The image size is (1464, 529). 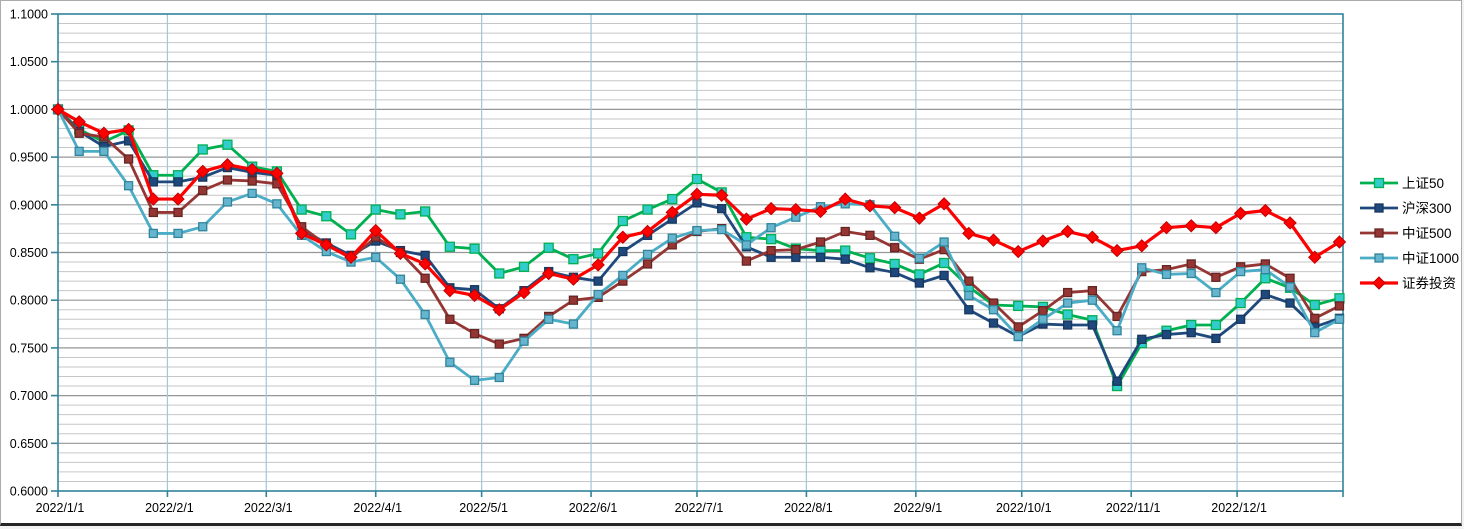 I want to click on legend-item-证券投资: 证券投资, so click(x=1408, y=283).